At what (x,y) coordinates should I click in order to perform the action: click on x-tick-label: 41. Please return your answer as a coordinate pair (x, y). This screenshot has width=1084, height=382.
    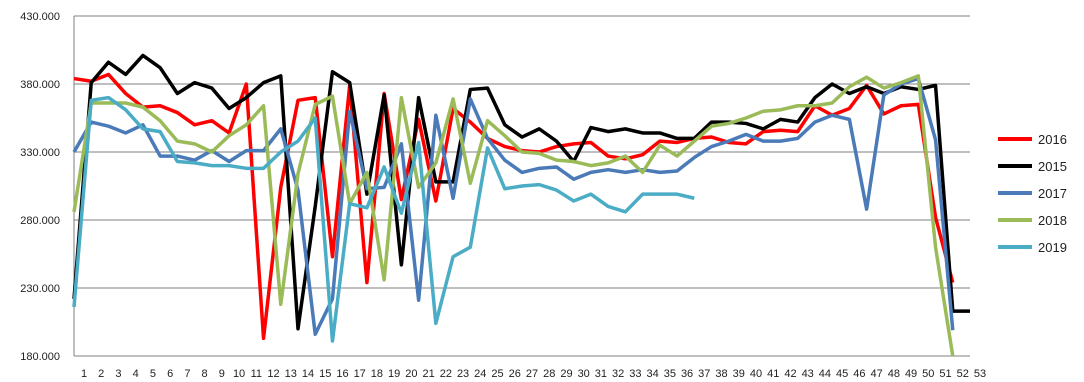
    Looking at the image, I should click on (773, 374).